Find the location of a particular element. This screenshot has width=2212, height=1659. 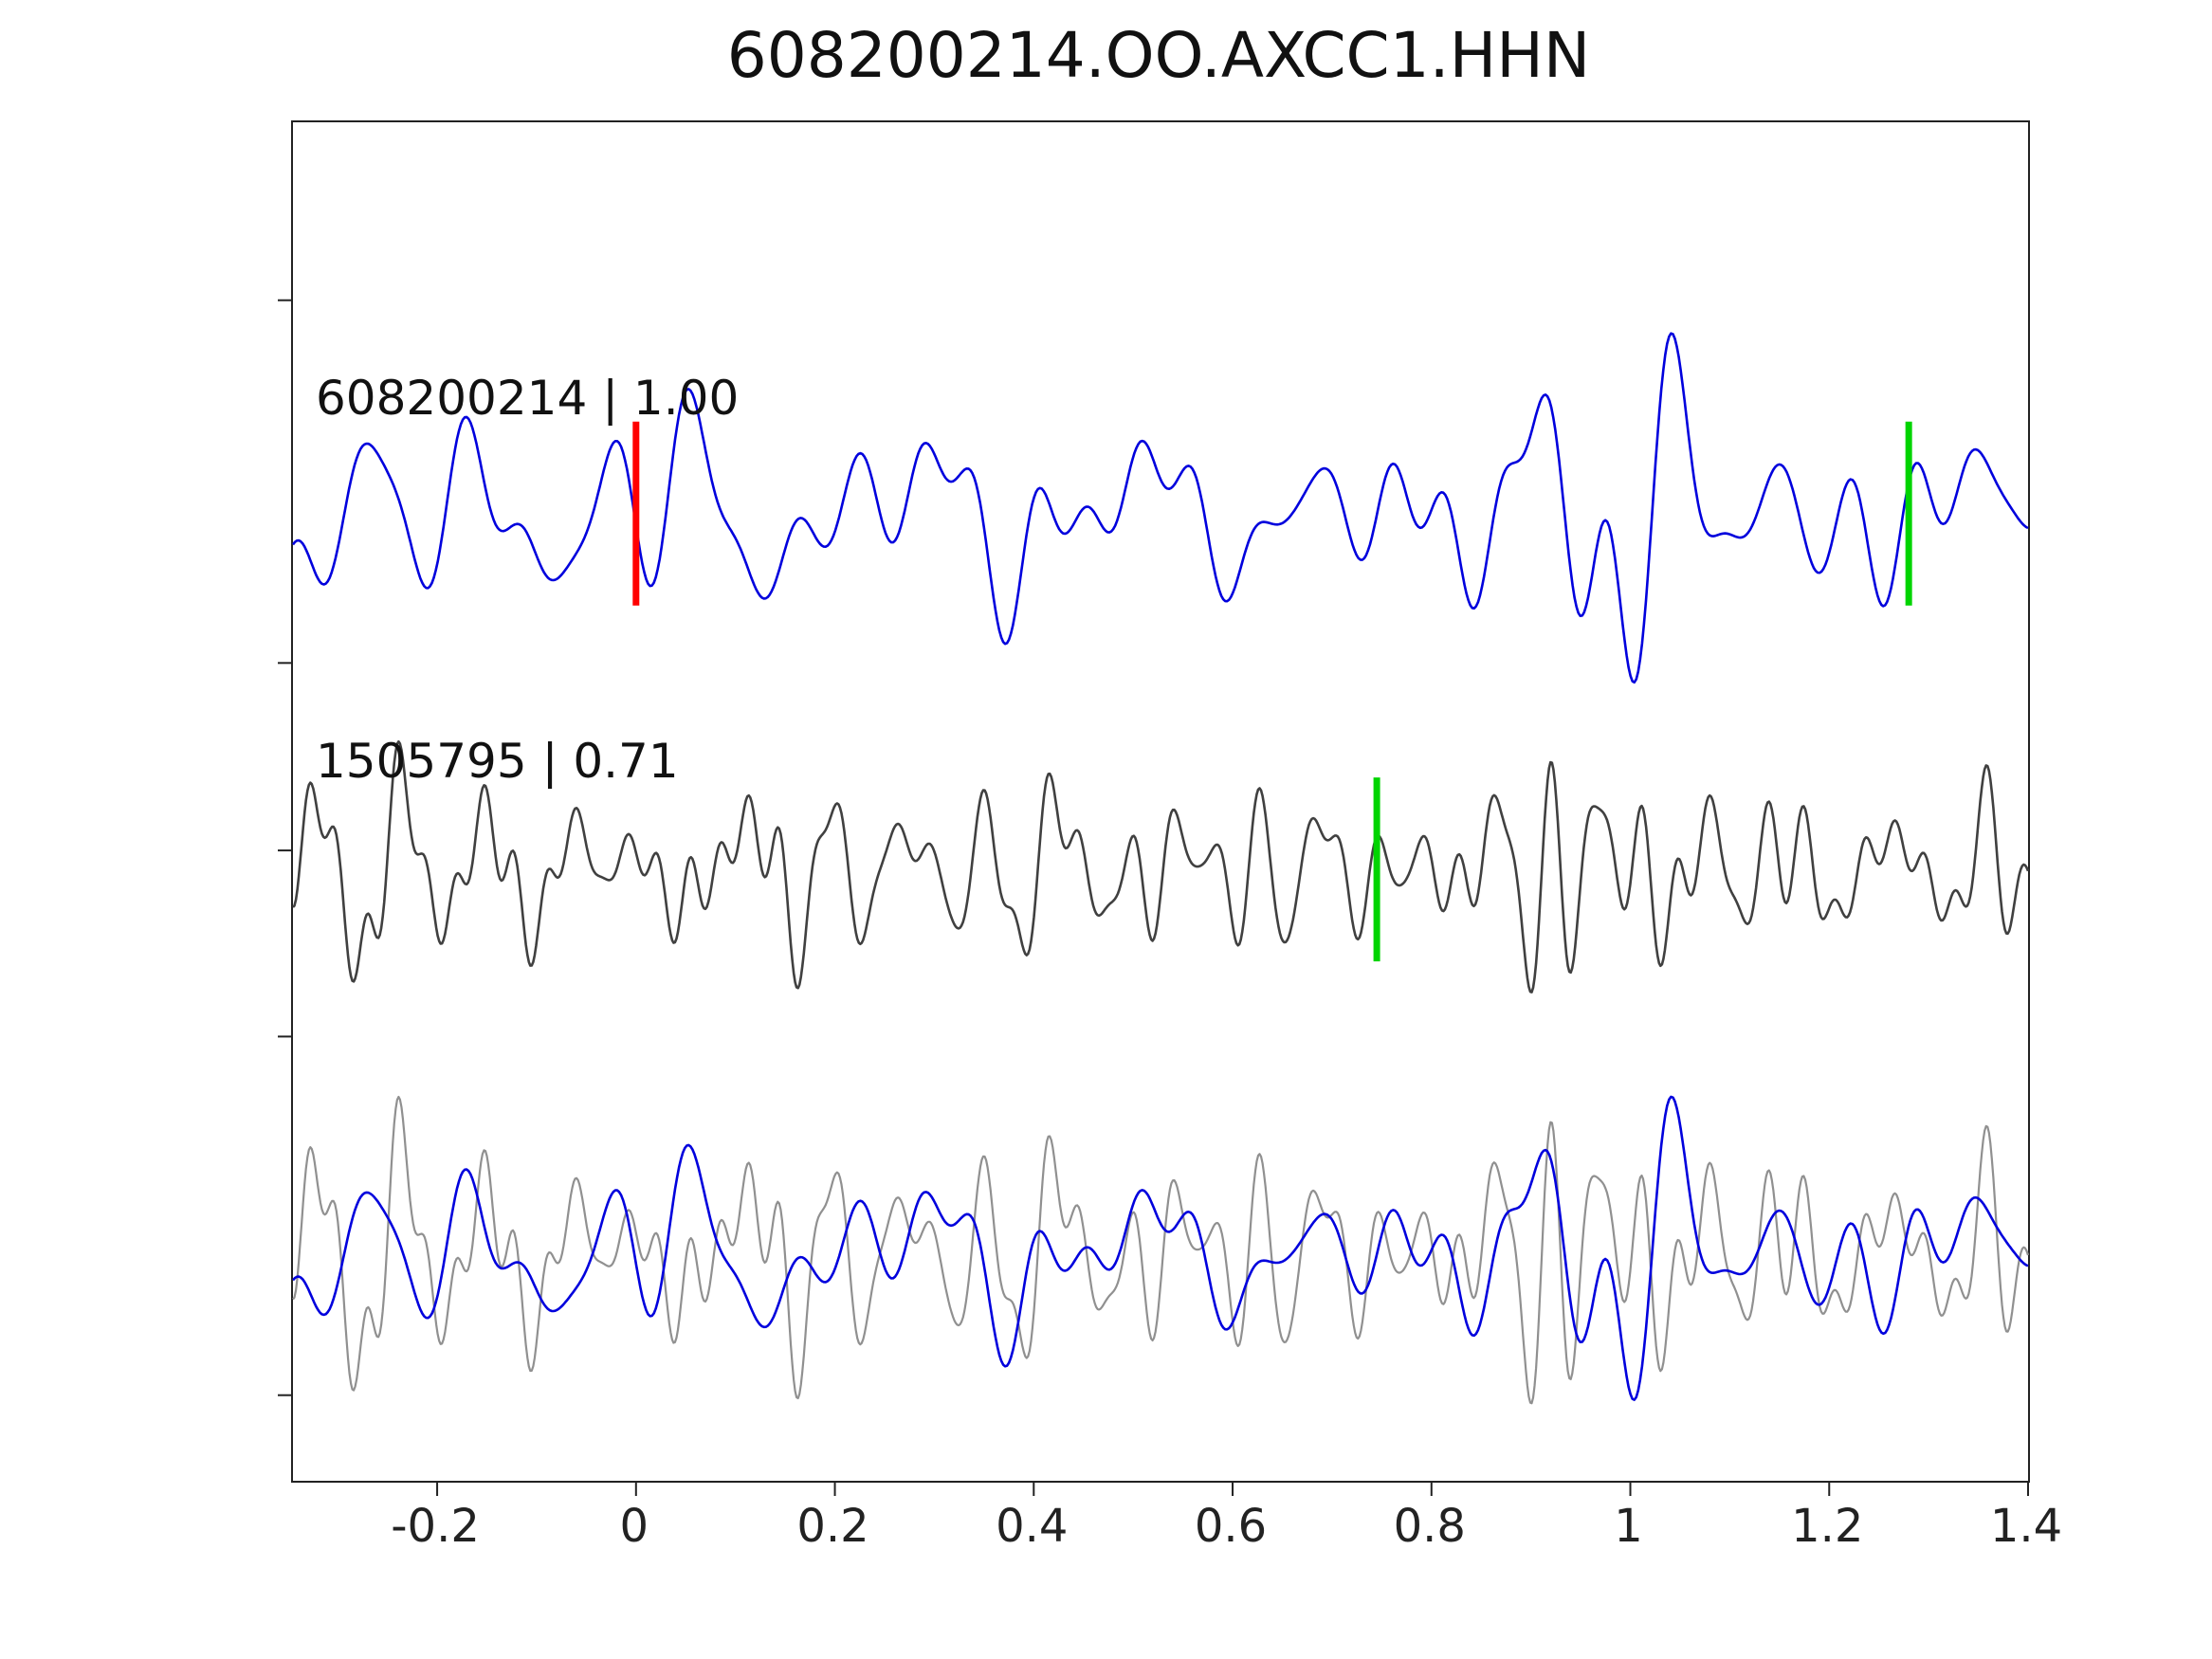

trace-detection is located at coordinates (1161, 866).